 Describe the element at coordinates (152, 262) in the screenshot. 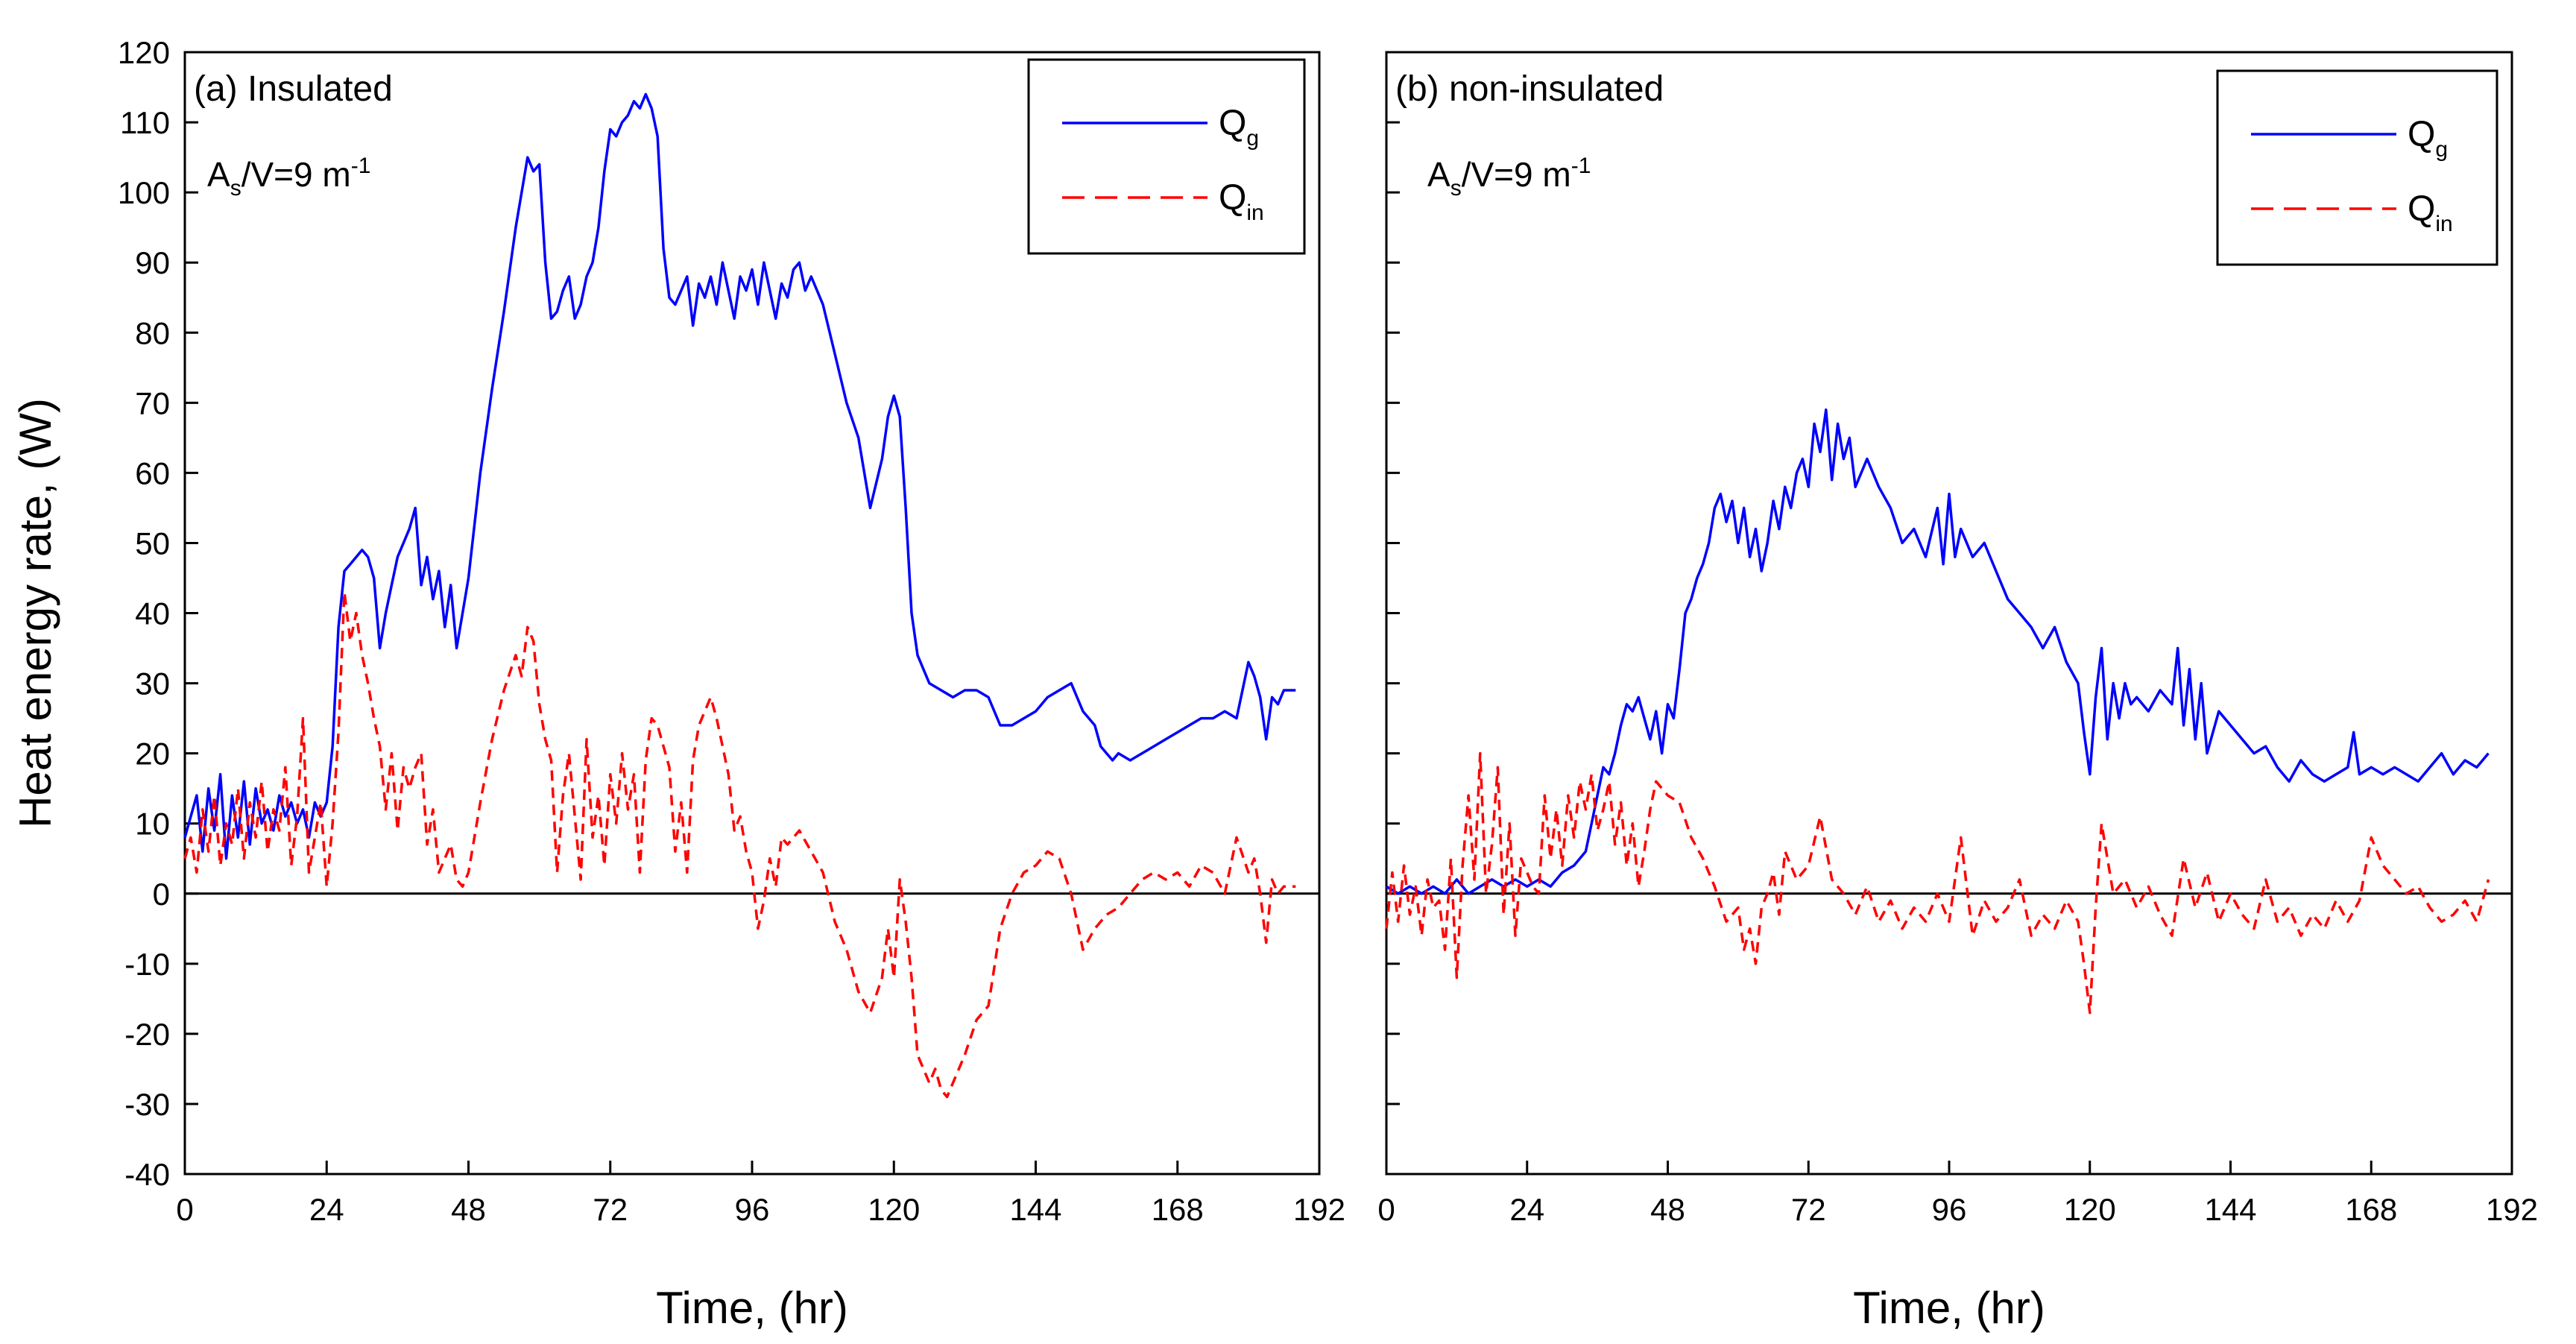

I see `y-tick-label: 90` at that location.